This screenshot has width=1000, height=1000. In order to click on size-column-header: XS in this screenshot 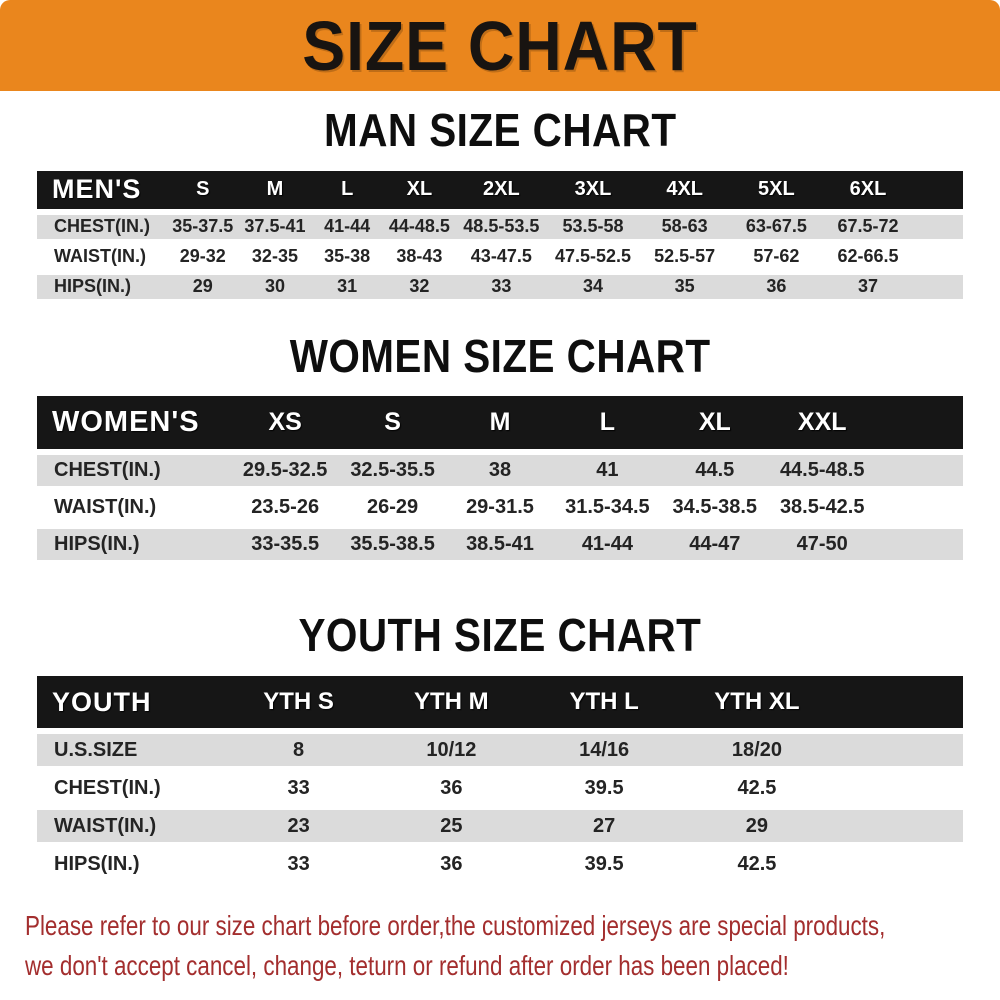, I will do `click(285, 423)`.